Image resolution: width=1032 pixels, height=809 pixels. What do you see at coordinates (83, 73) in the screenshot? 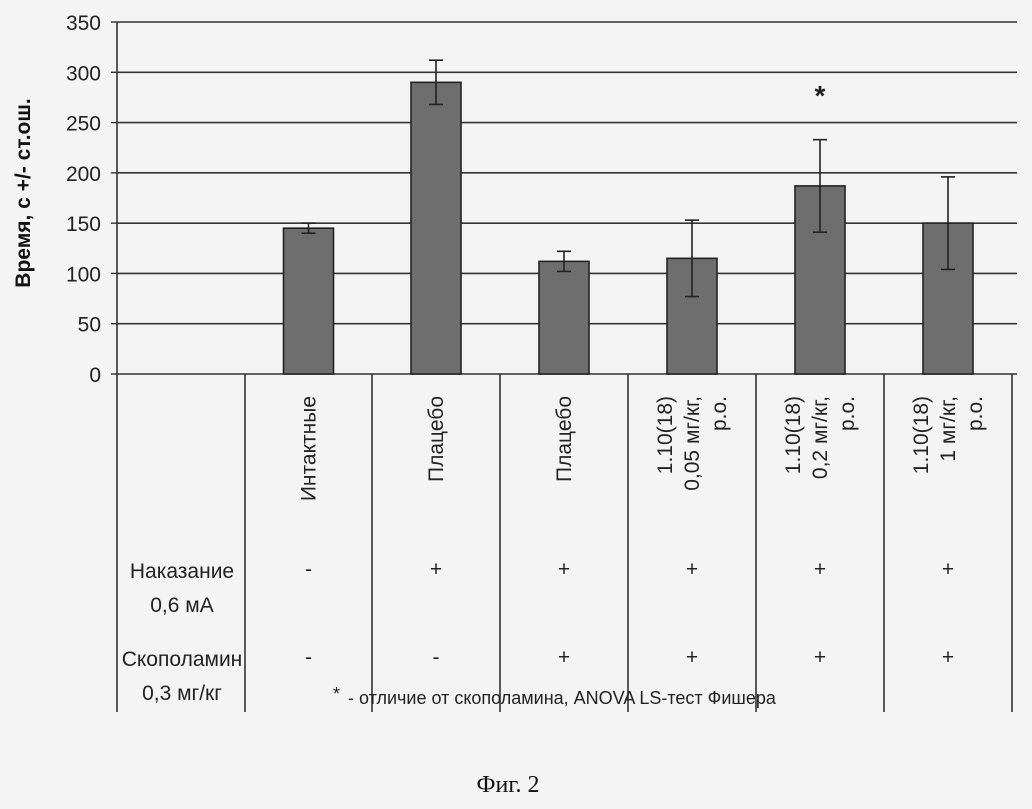
I see `y-tick-label: 300` at bounding box center [83, 73].